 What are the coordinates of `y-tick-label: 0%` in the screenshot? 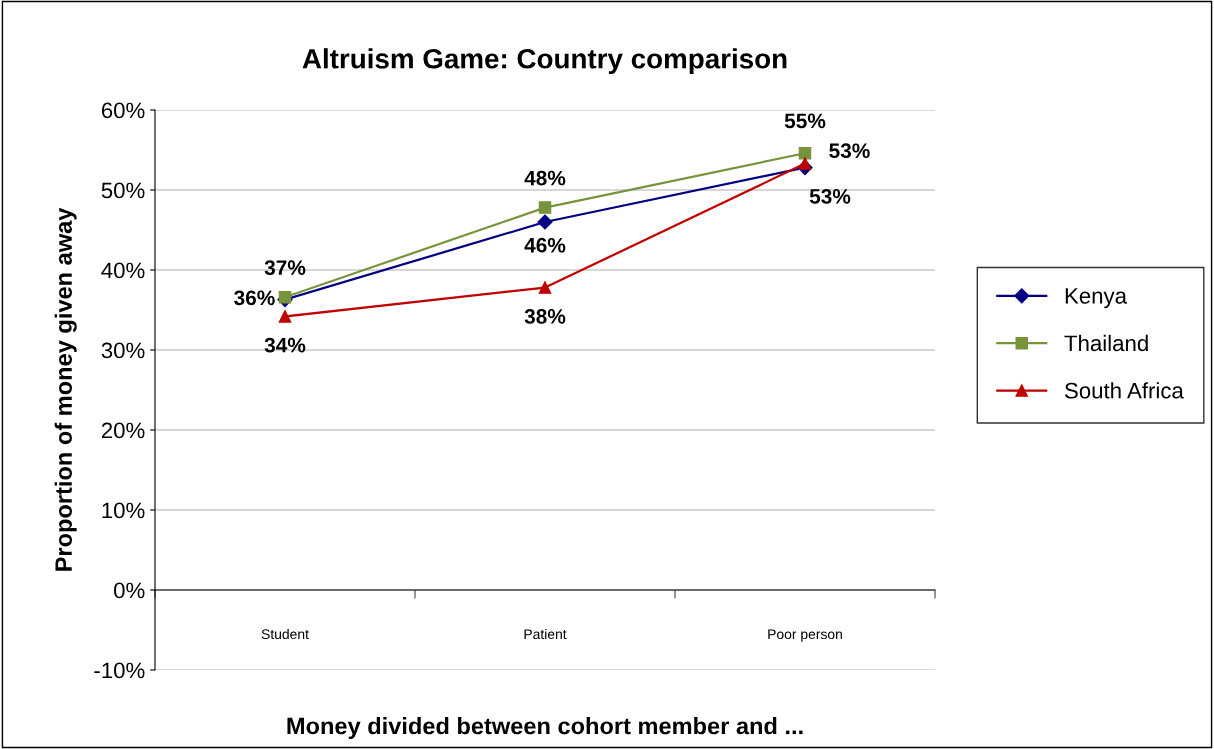 It's located at (129, 590).